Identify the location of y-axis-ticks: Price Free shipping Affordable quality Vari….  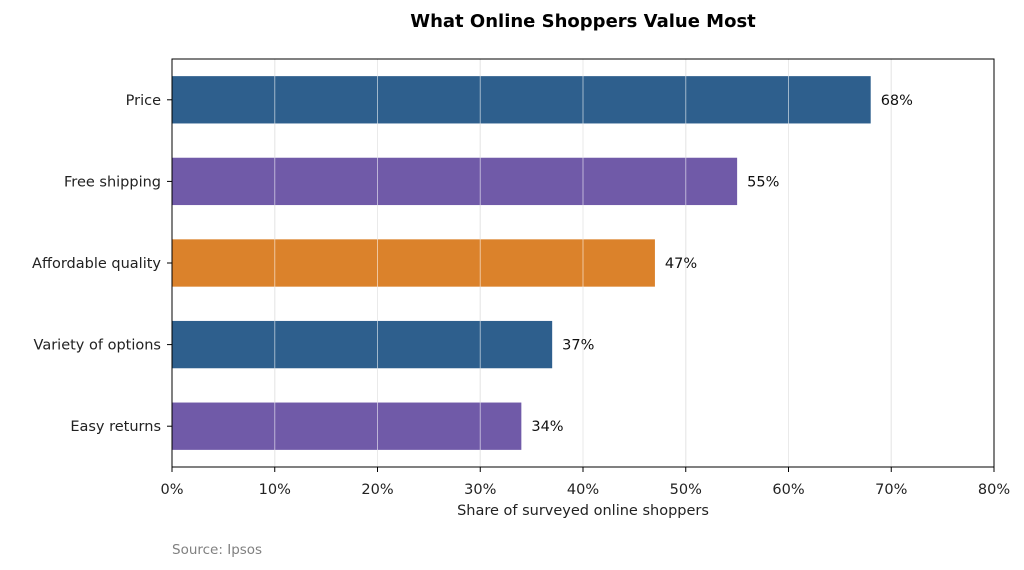
(102, 264).